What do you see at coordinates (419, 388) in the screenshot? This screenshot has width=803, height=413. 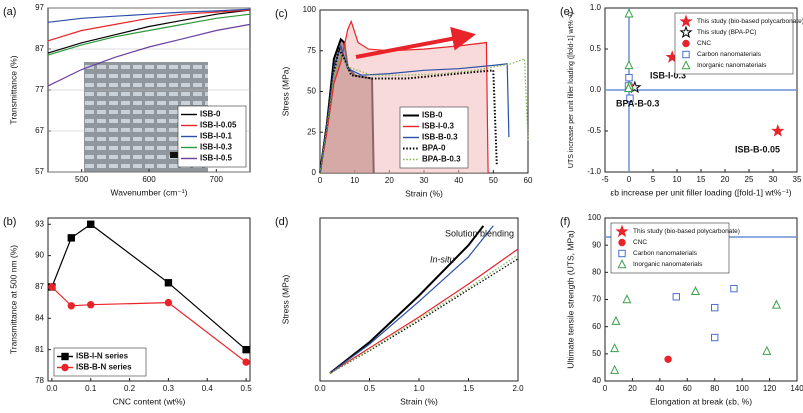 I see `x-tick-label: 1.0` at bounding box center [419, 388].